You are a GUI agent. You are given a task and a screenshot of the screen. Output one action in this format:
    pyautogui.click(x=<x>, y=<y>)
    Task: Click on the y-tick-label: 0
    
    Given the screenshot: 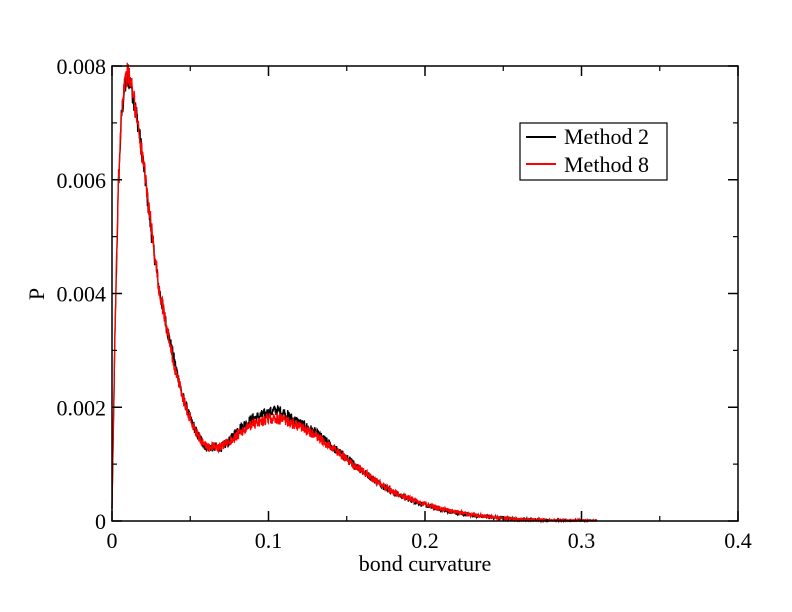 What is the action you would take?
    pyautogui.click(x=100, y=521)
    